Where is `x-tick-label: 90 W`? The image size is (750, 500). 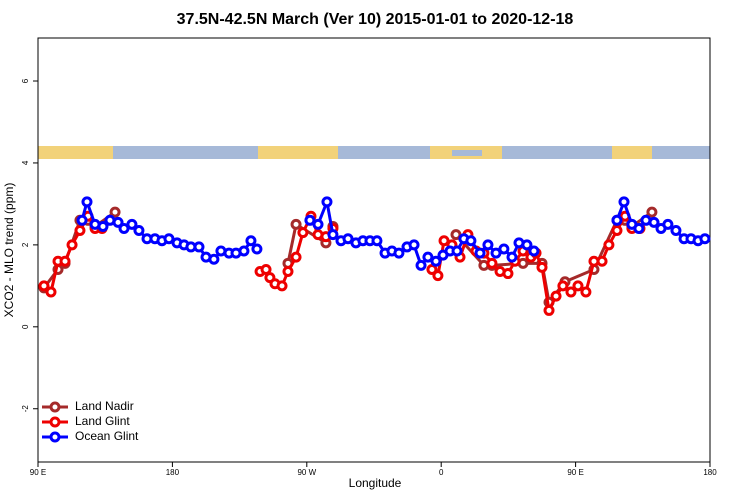
x-tick-label: 90 W is located at coordinates (306, 472).